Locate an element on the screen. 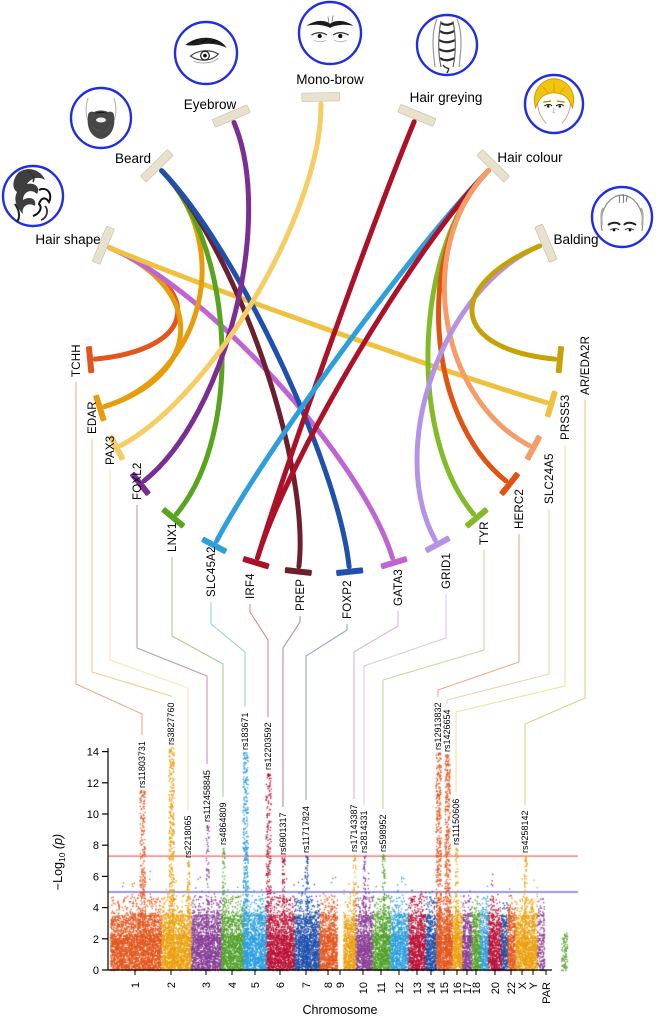  gene-cap-foxp2 is located at coordinates (350, 571).